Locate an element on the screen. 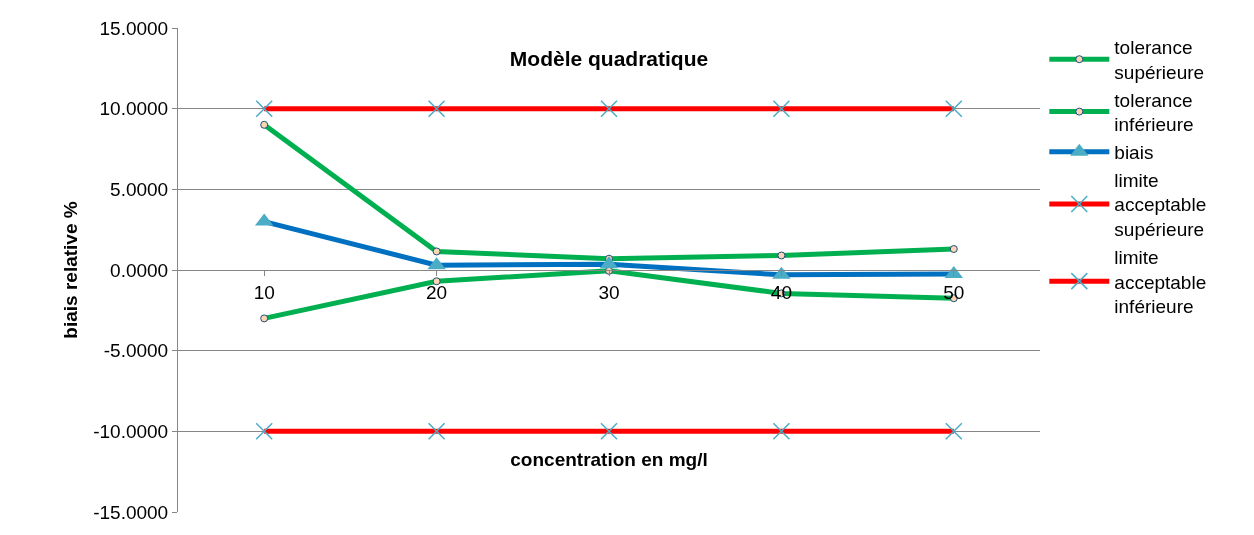 This screenshot has width=1254, height=535. x-axis-title: concentration en mg/l is located at coordinates (609, 459).